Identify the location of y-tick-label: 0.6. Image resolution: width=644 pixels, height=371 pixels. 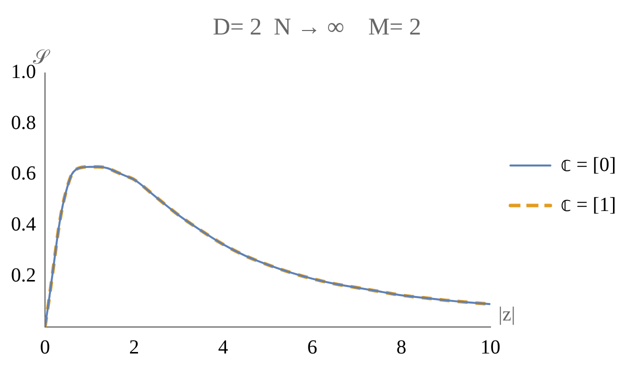
(23, 173).